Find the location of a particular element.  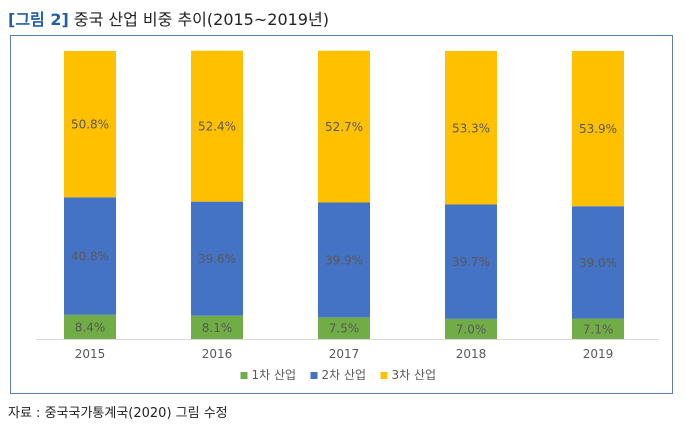

data-label-1-2018: 7.0% is located at coordinates (471, 329).